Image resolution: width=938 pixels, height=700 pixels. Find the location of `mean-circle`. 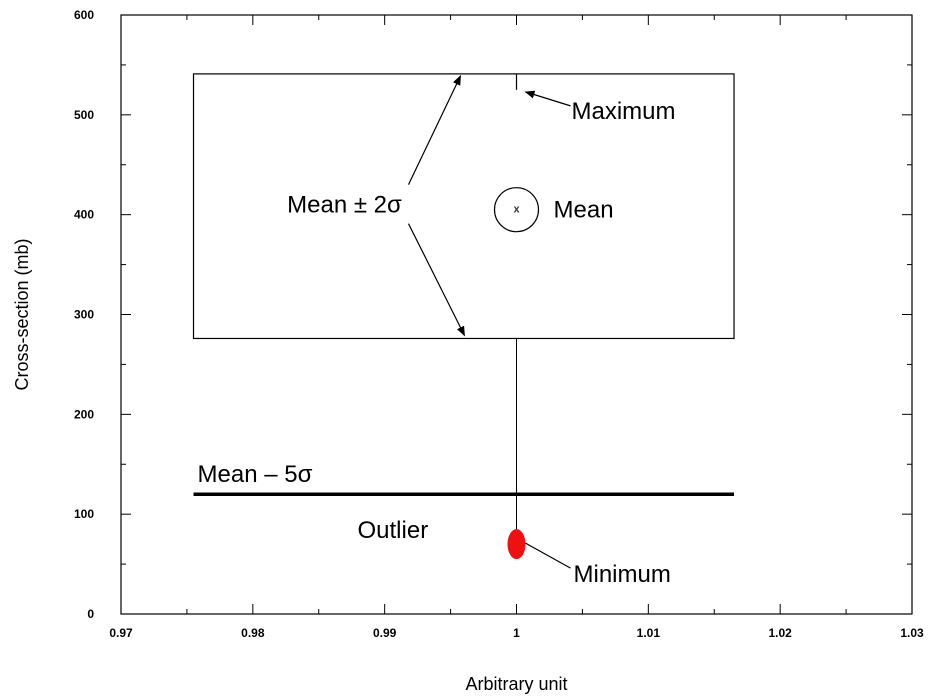

mean-circle is located at coordinates (516, 210).